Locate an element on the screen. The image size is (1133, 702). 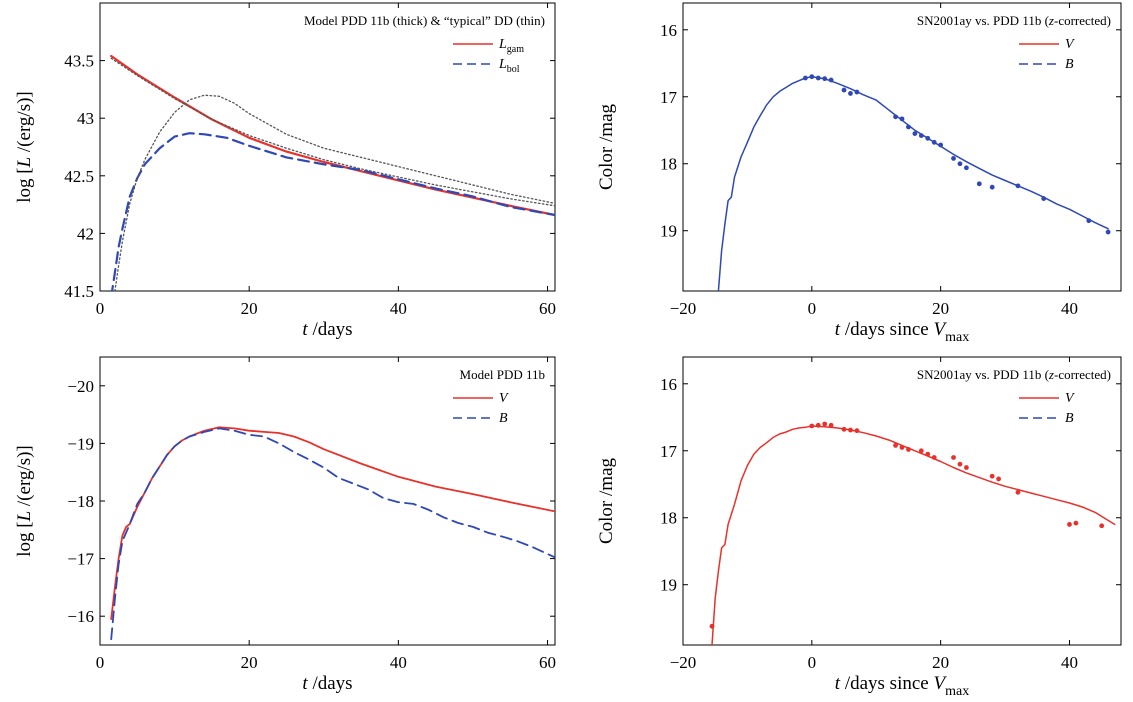
x-axis-label: t /days is located at coordinates (327, 683).